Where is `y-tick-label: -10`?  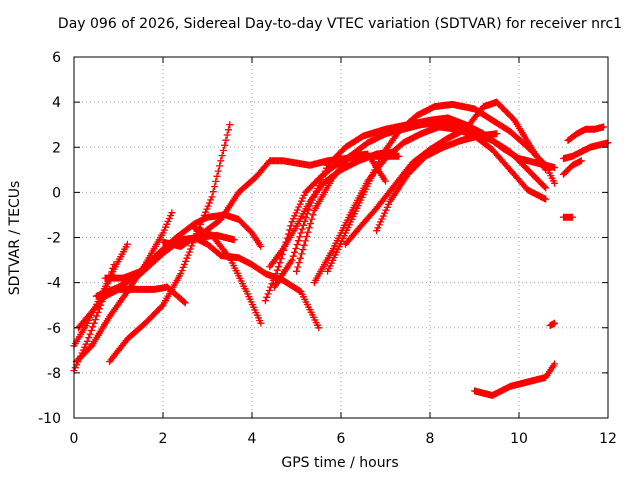
y-tick-label: -10 is located at coordinates (49, 419).